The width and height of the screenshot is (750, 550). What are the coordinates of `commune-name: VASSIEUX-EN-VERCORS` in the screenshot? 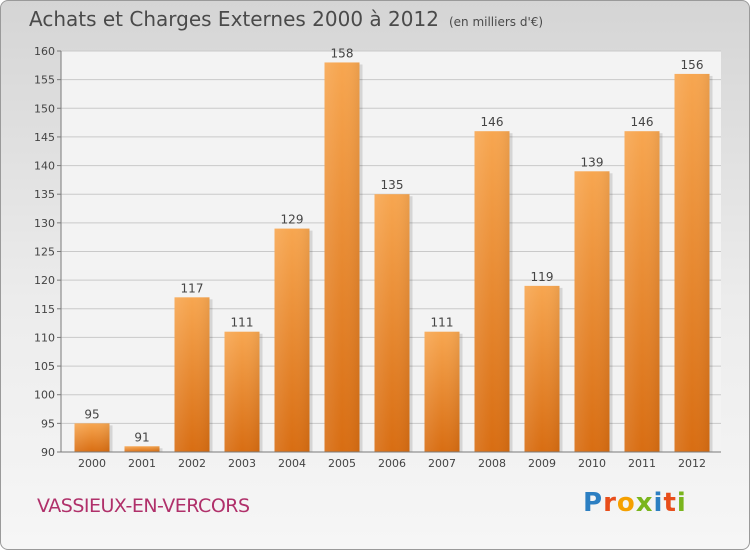 It's located at (143, 506).